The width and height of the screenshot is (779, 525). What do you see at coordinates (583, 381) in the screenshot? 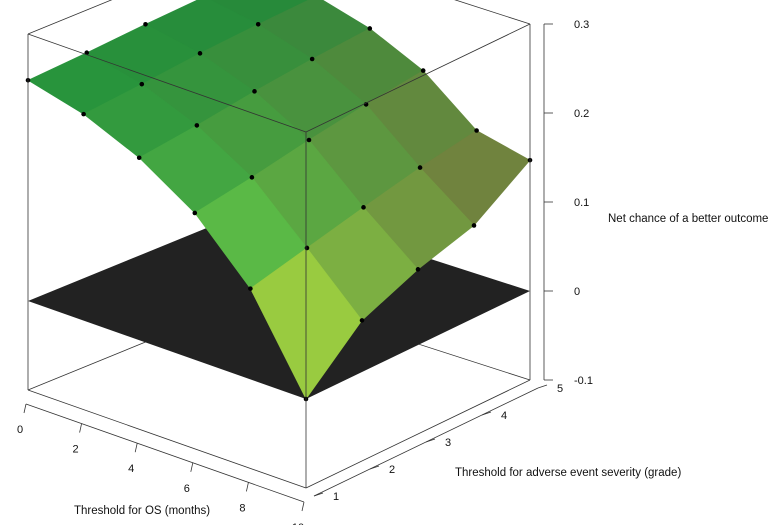
I see `z-tick-label: -0.1` at bounding box center [583, 381].